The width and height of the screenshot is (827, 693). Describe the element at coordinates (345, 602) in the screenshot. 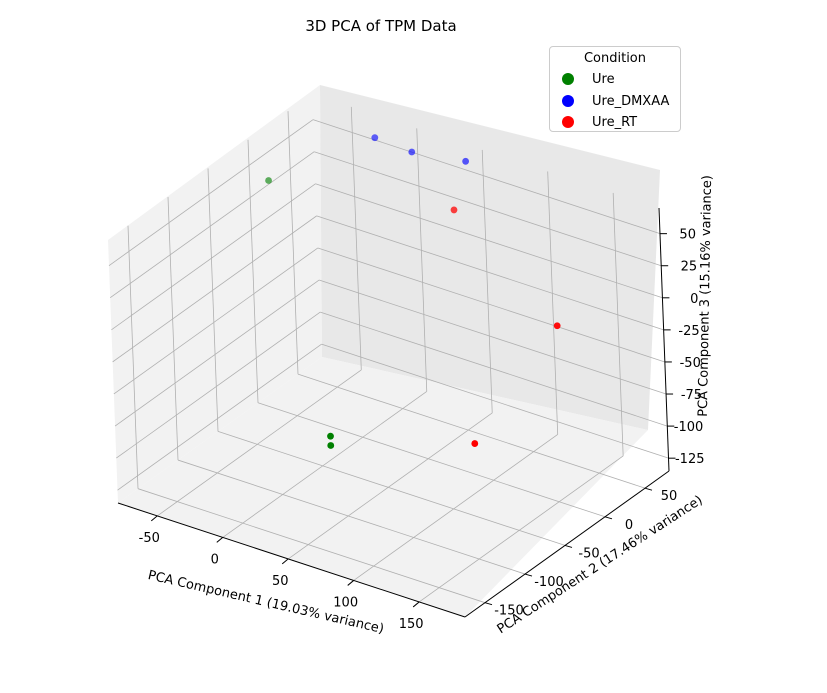

I see `x-tick-label: 100` at that location.